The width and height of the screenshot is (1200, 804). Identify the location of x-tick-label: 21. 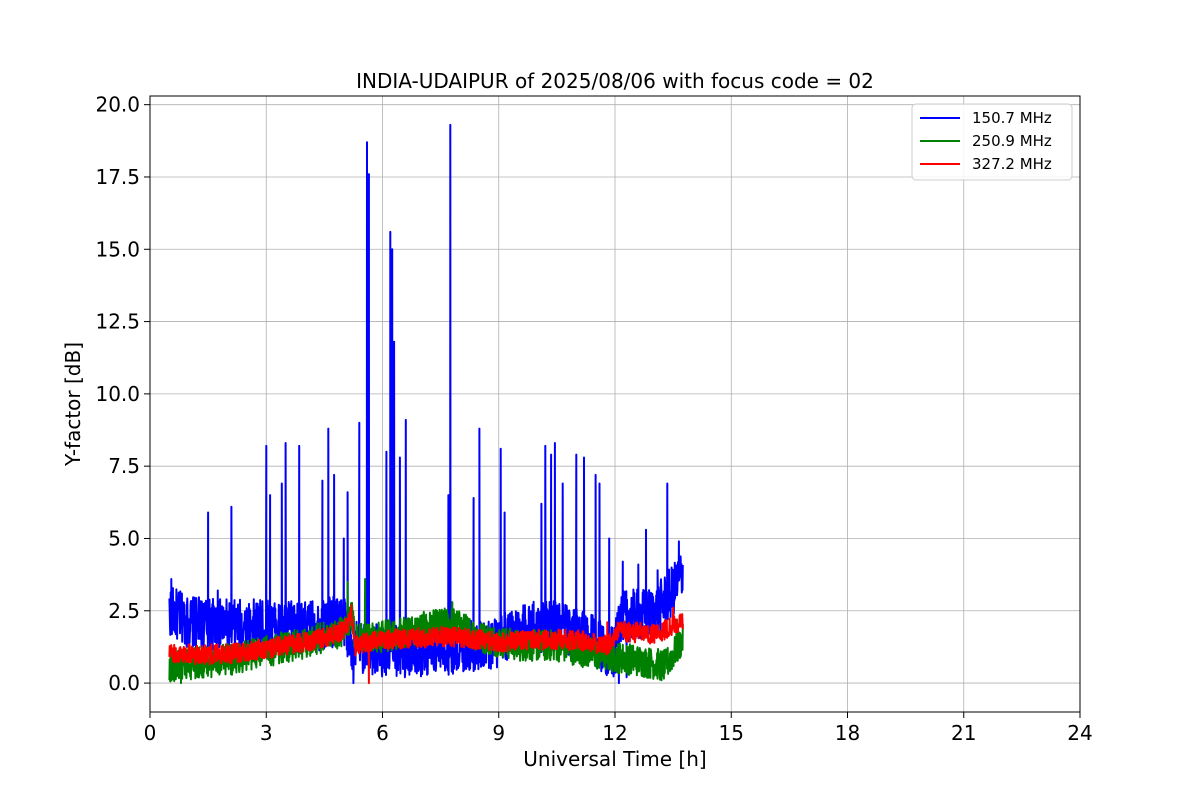
(963, 733).